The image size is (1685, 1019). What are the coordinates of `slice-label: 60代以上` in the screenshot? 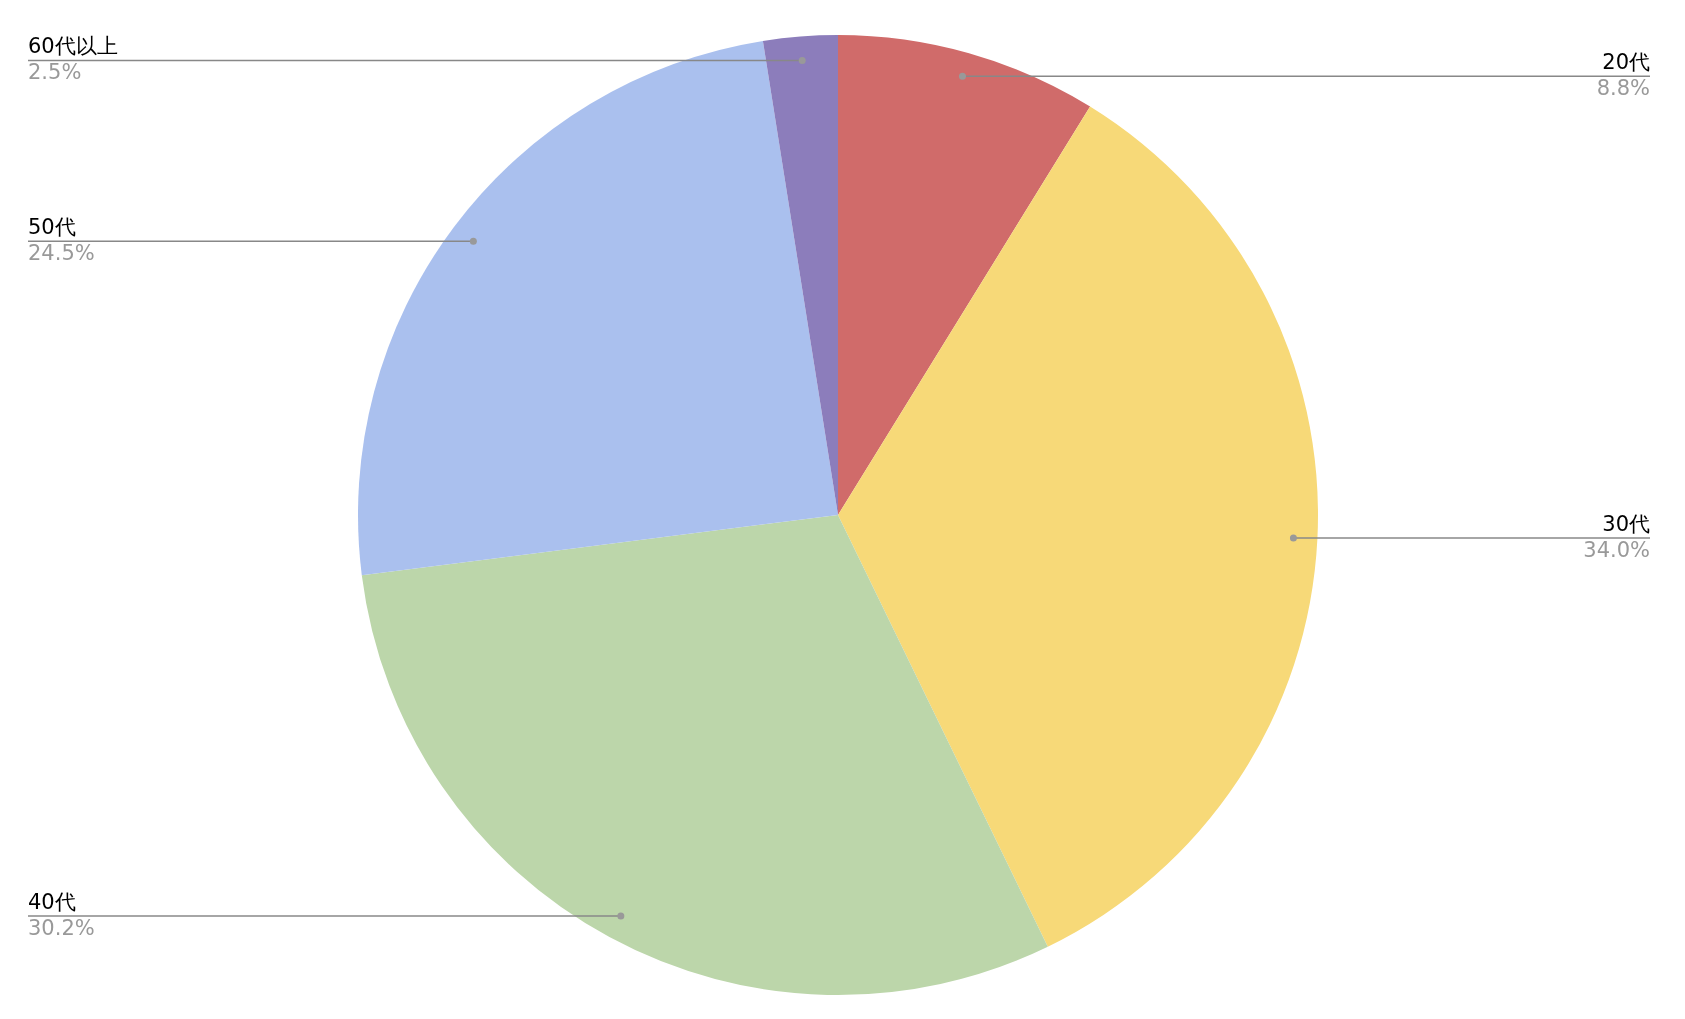 It's located at (73, 46).